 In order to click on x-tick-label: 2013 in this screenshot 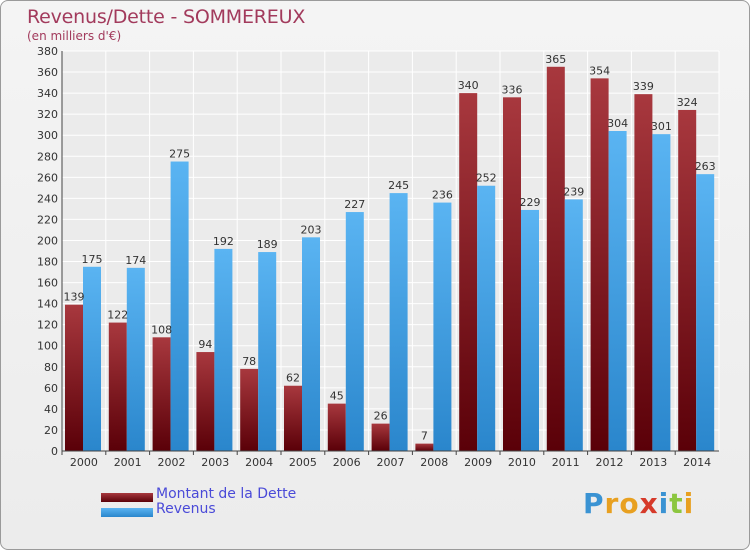, I will do `click(653, 462)`.